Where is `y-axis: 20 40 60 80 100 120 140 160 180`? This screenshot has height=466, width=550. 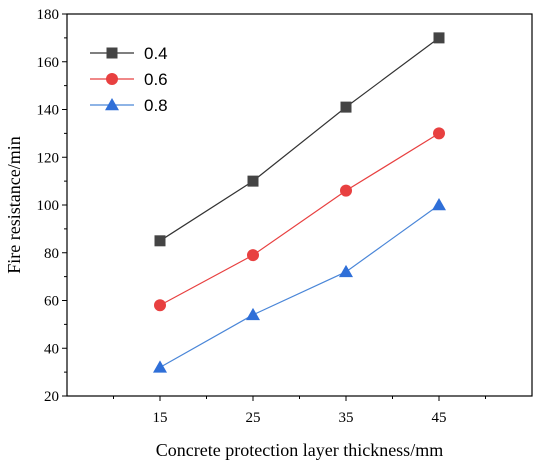
y-axis: 20 40 60 80 100 120 140 160 180 is located at coordinates (52, 206).